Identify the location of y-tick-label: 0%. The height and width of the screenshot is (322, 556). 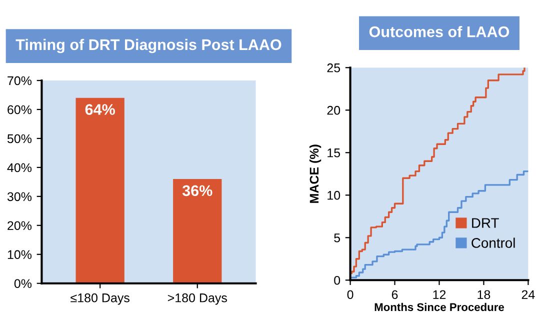
(23, 283).